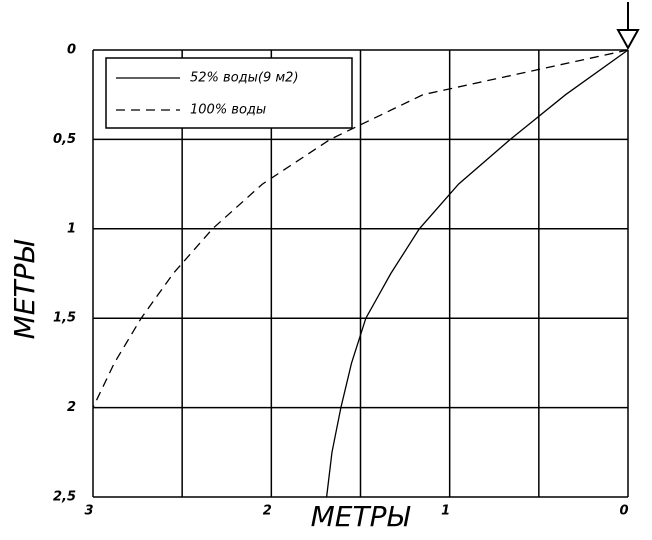 The height and width of the screenshot is (540, 652). Describe the element at coordinates (361, 516) in the screenshot. I see `x-axis-title: МЕТРЫ` at that location.